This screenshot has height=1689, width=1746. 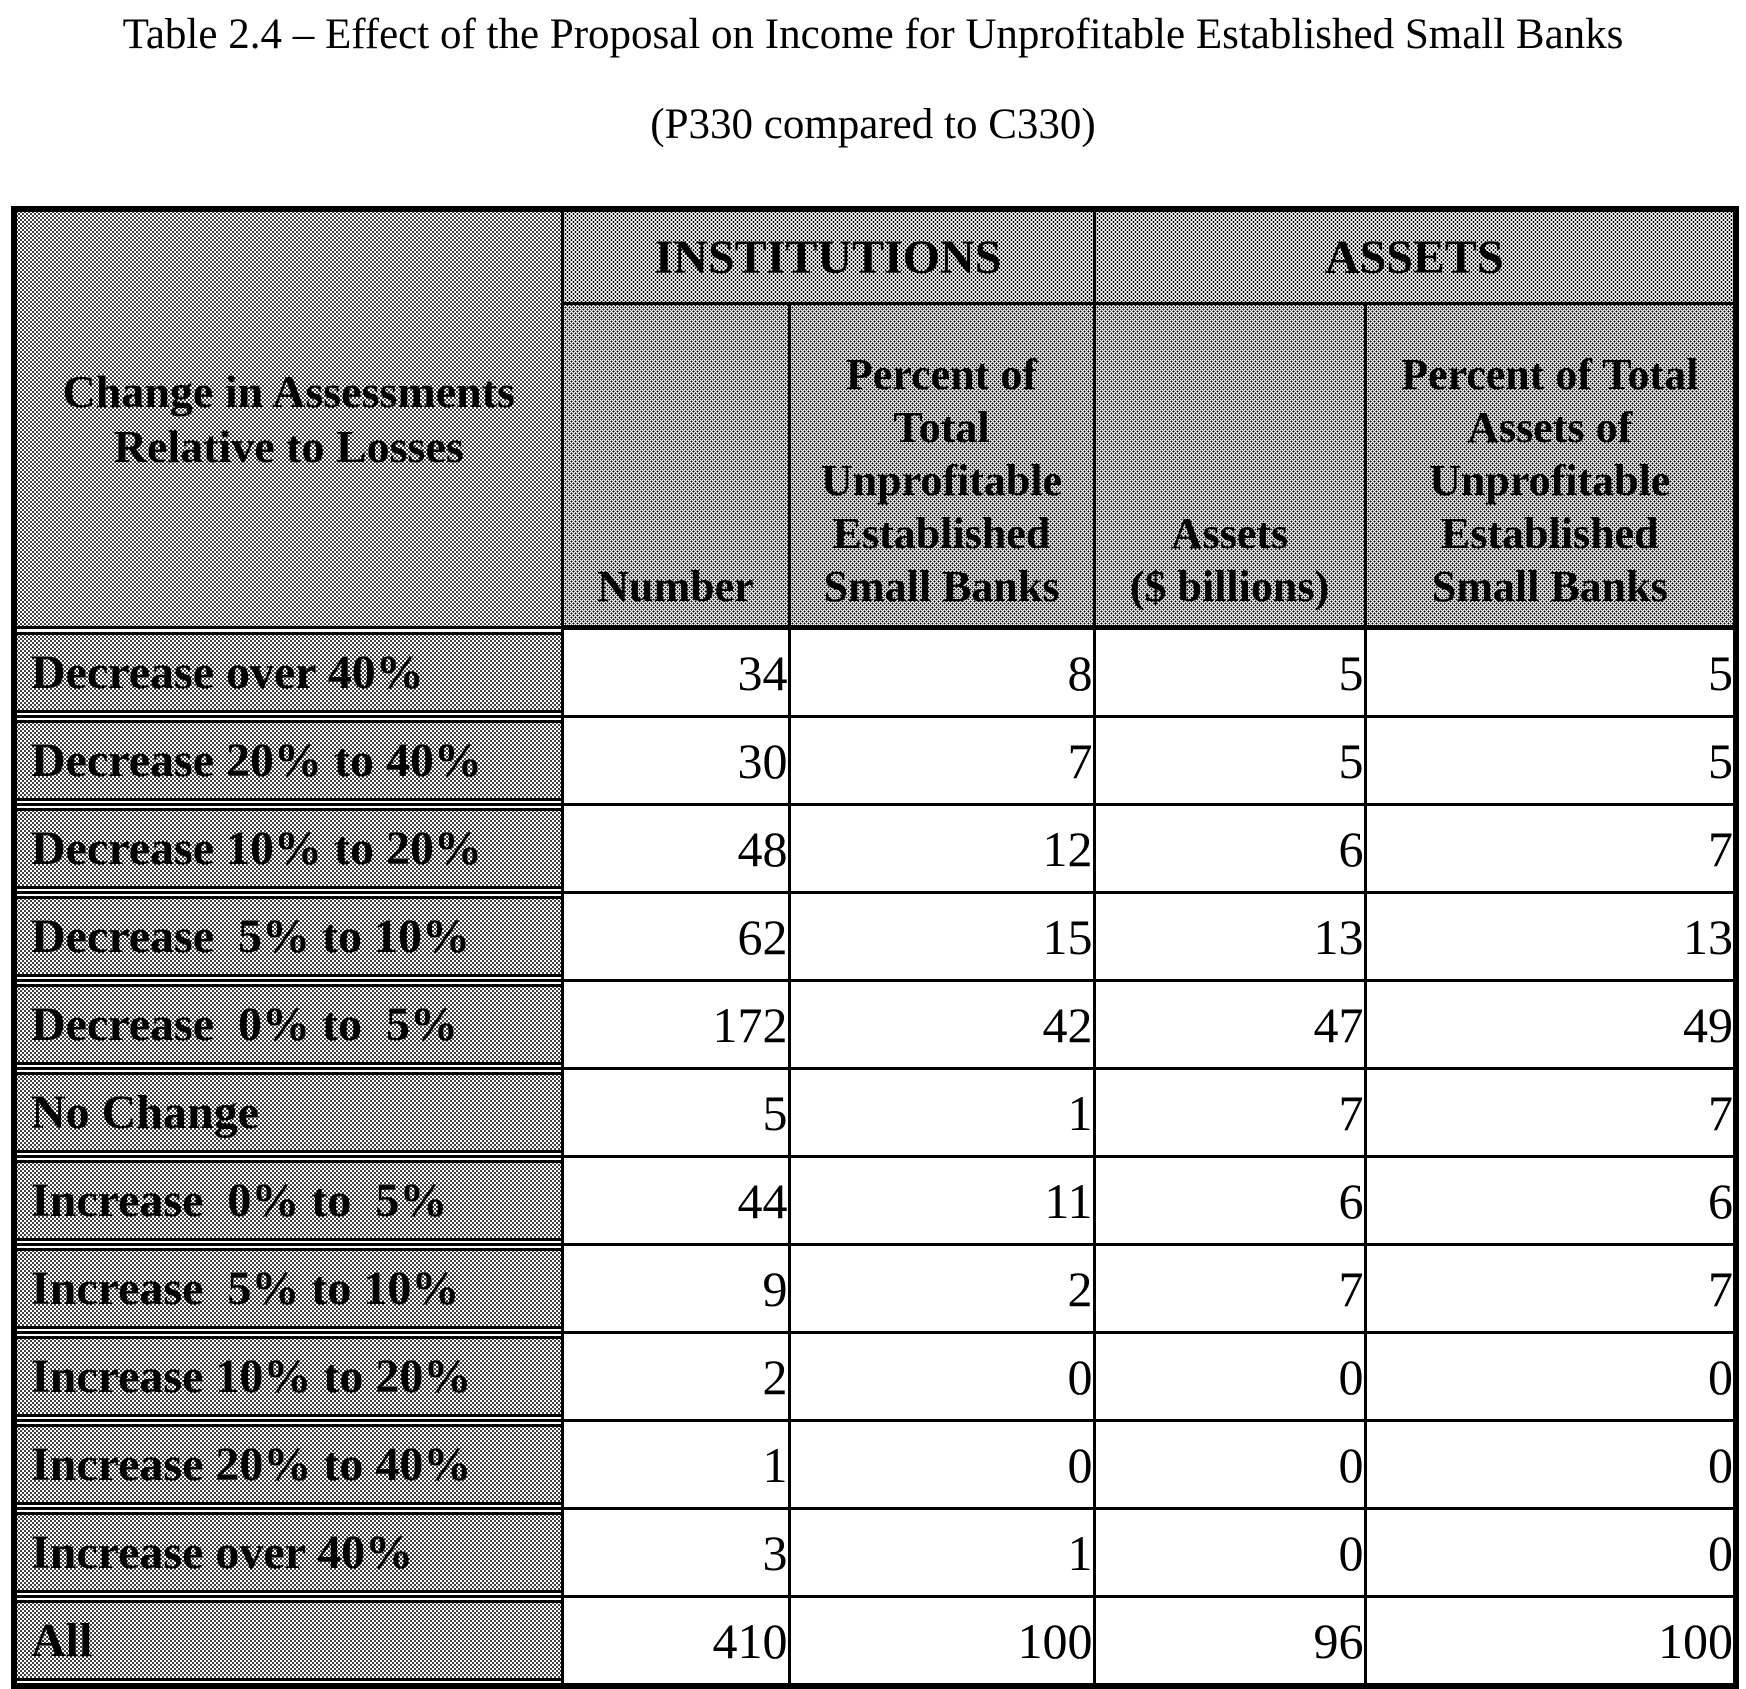 I want to click on row-label: Increase 10% to 20%, so click(x=251, y=1376).